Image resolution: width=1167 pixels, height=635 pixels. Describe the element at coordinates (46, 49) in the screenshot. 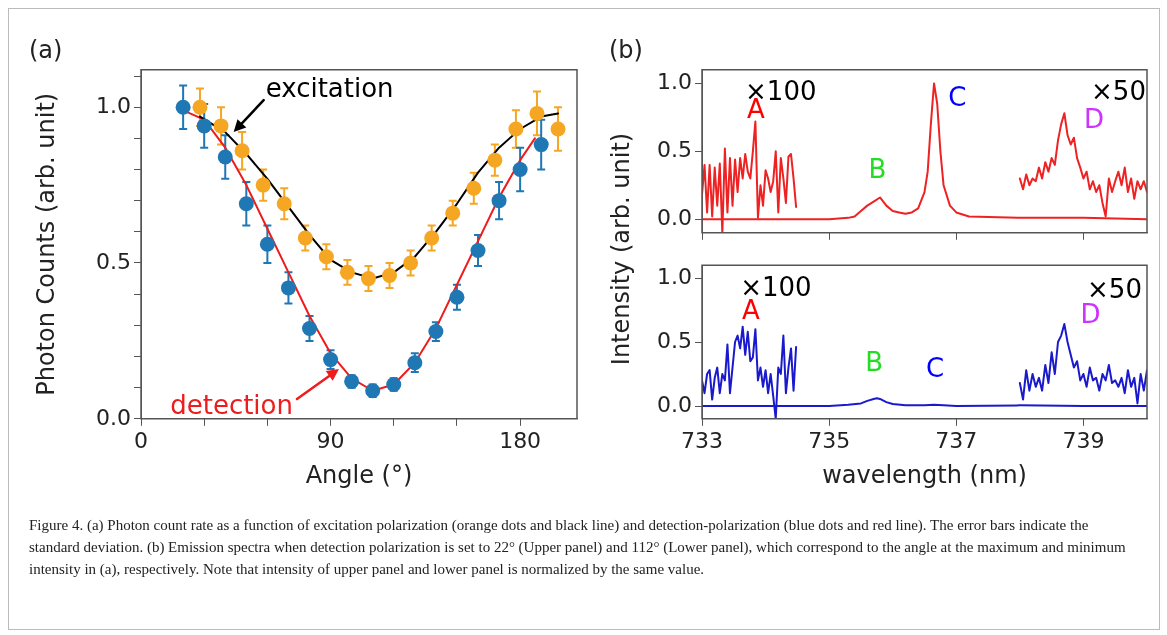

I see `chart-title: (a)` at that location.